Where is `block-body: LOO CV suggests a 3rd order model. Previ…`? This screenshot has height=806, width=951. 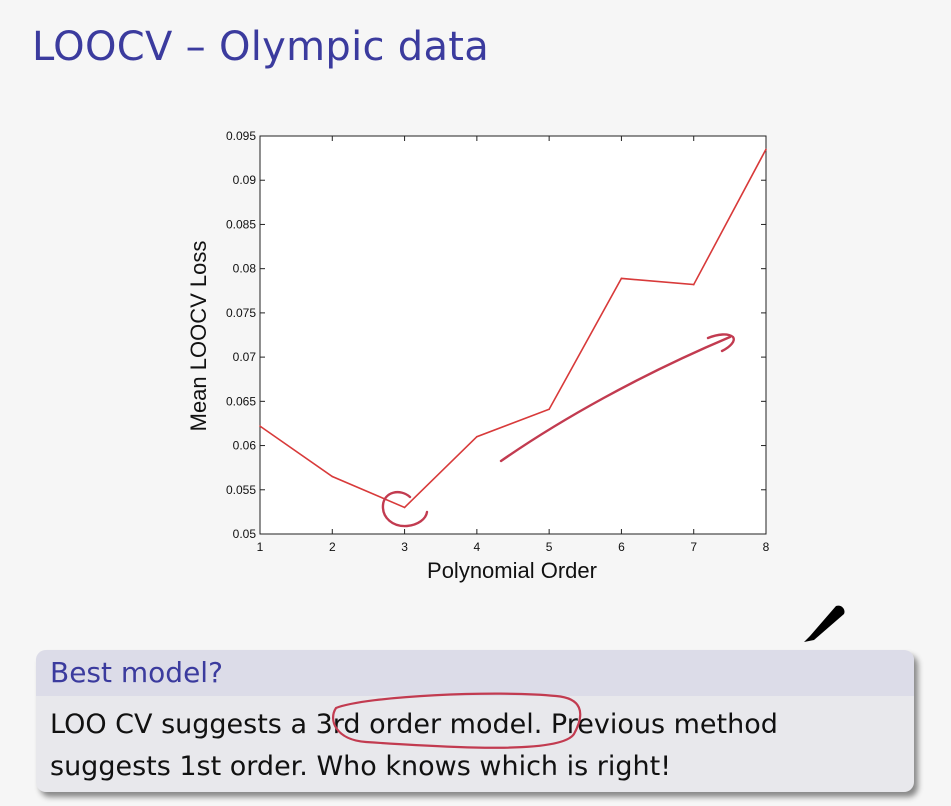
block-body: LOO CV suggests a 3rd order model. Previ… is located at coordinates (475, 742).